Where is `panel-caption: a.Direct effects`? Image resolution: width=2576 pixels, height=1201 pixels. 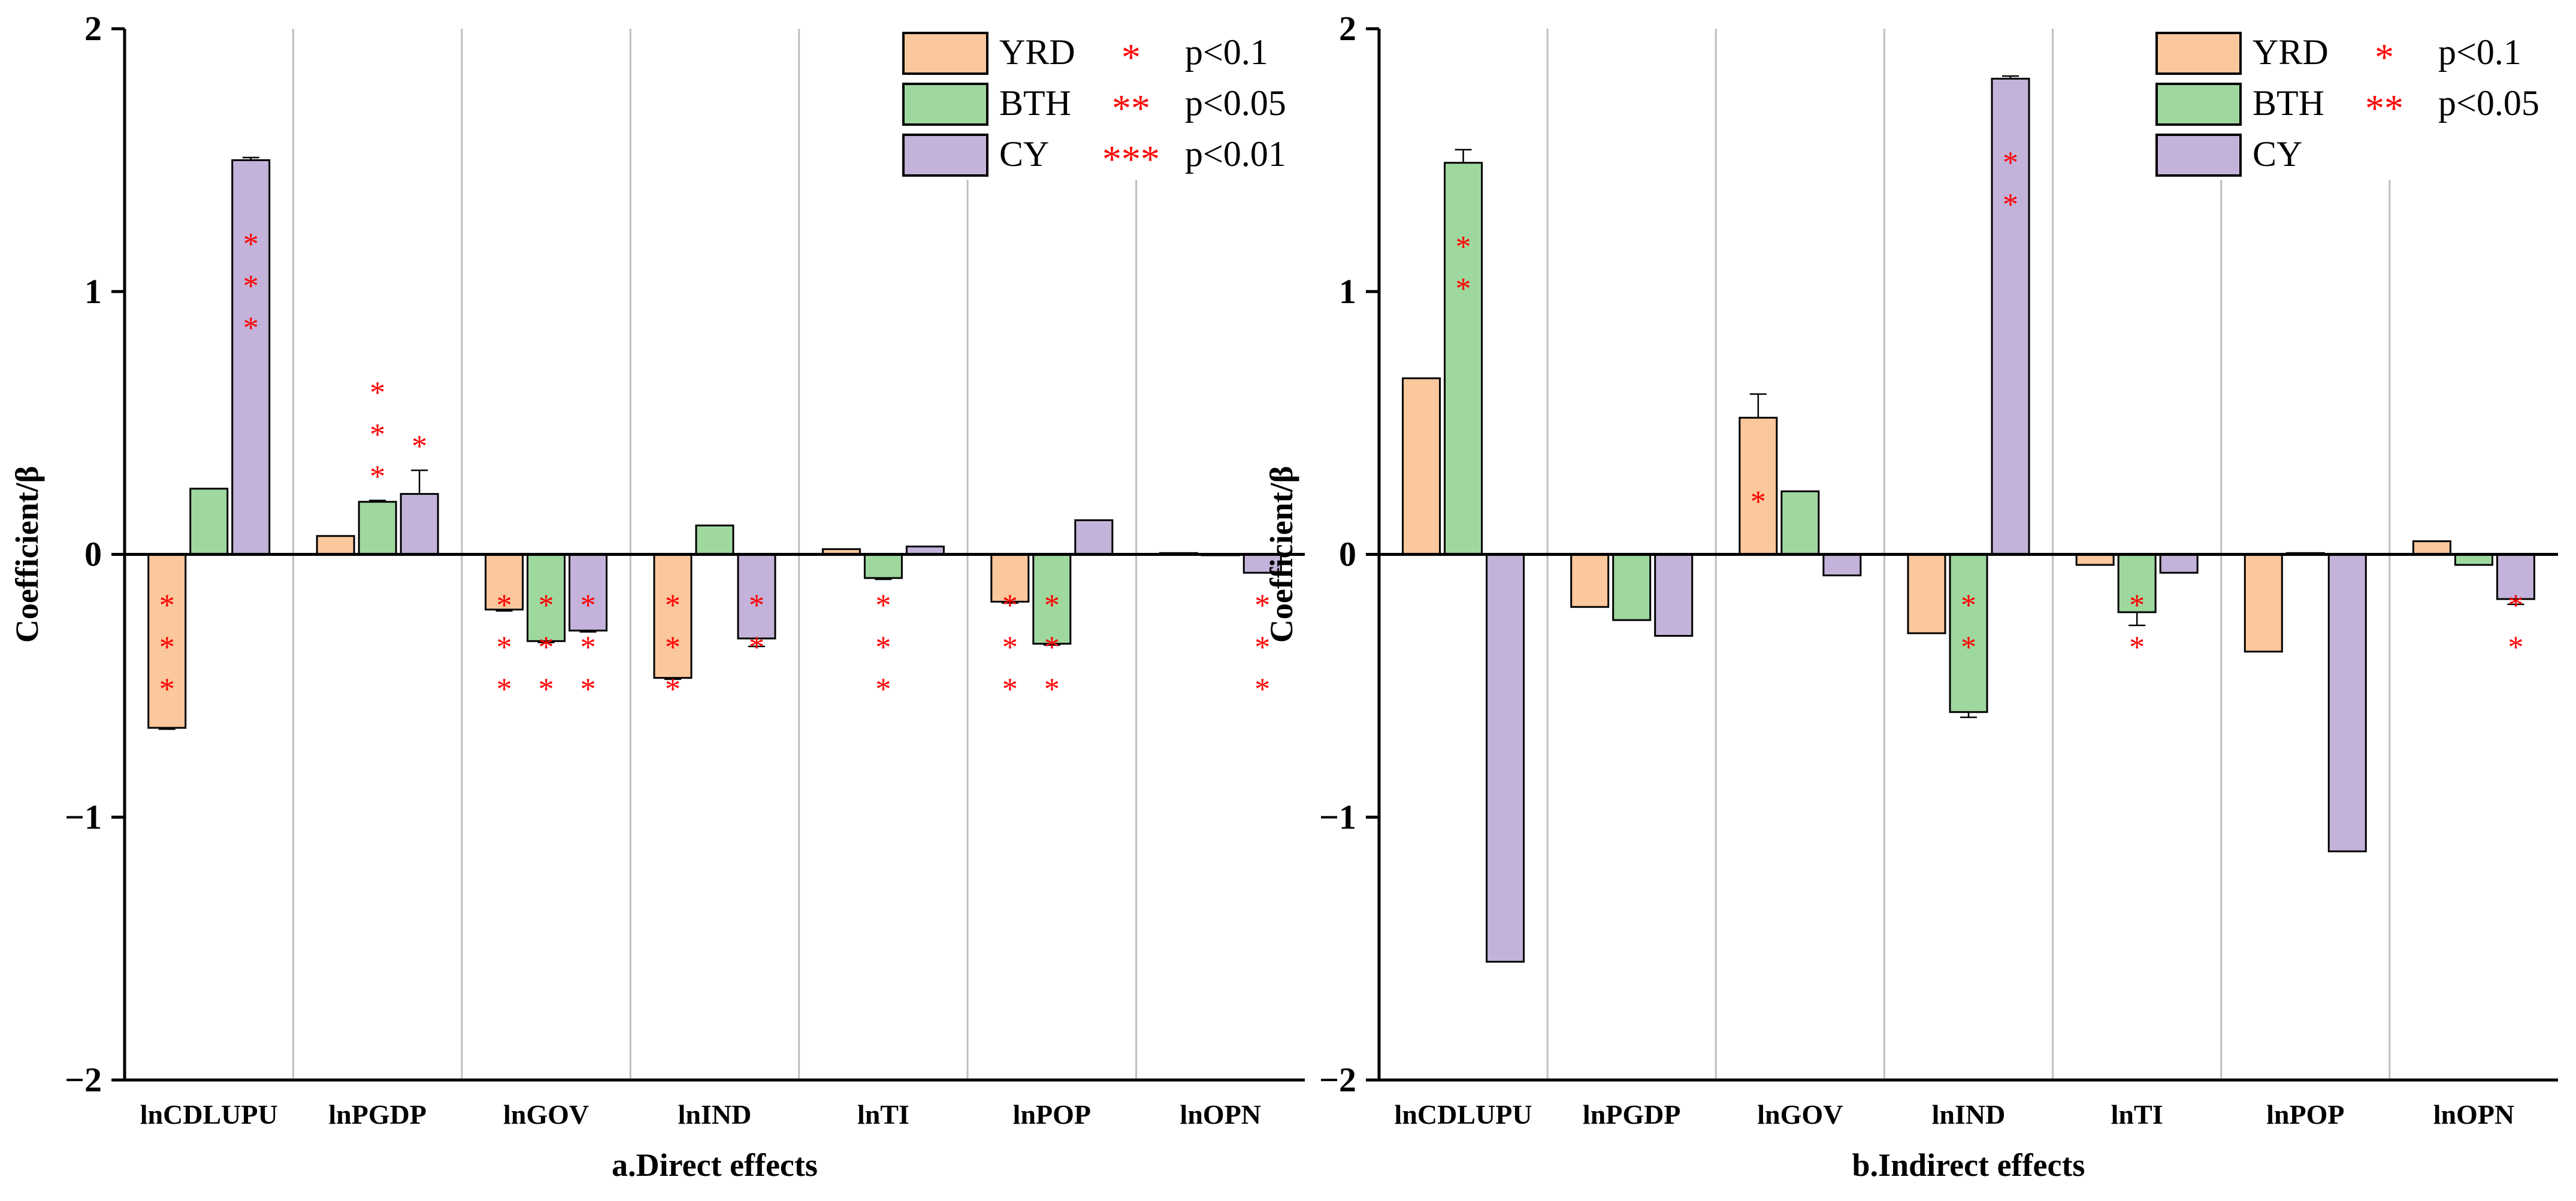
panel-caption: a.Direct effects is located at coordinates (715, 1165).